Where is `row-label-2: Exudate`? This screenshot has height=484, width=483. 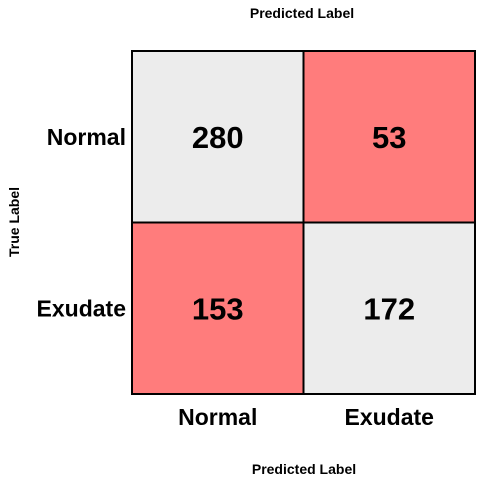
row-label-2: Exudate is located at coordinates (81, 308).